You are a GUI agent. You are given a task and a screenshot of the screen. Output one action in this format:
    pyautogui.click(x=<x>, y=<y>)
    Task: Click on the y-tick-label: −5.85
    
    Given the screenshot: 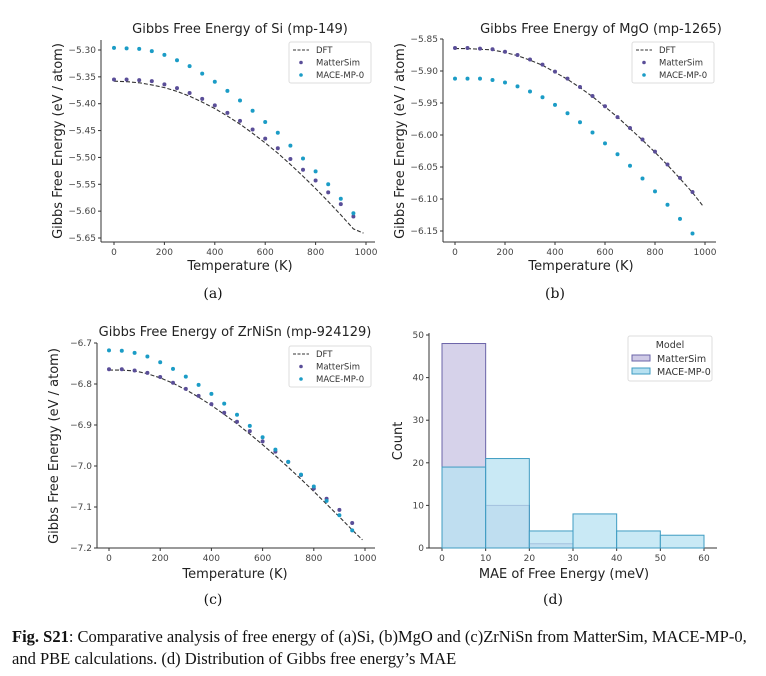 What is the action you would take?
    pyautogui.click(x=424, y=40)
    